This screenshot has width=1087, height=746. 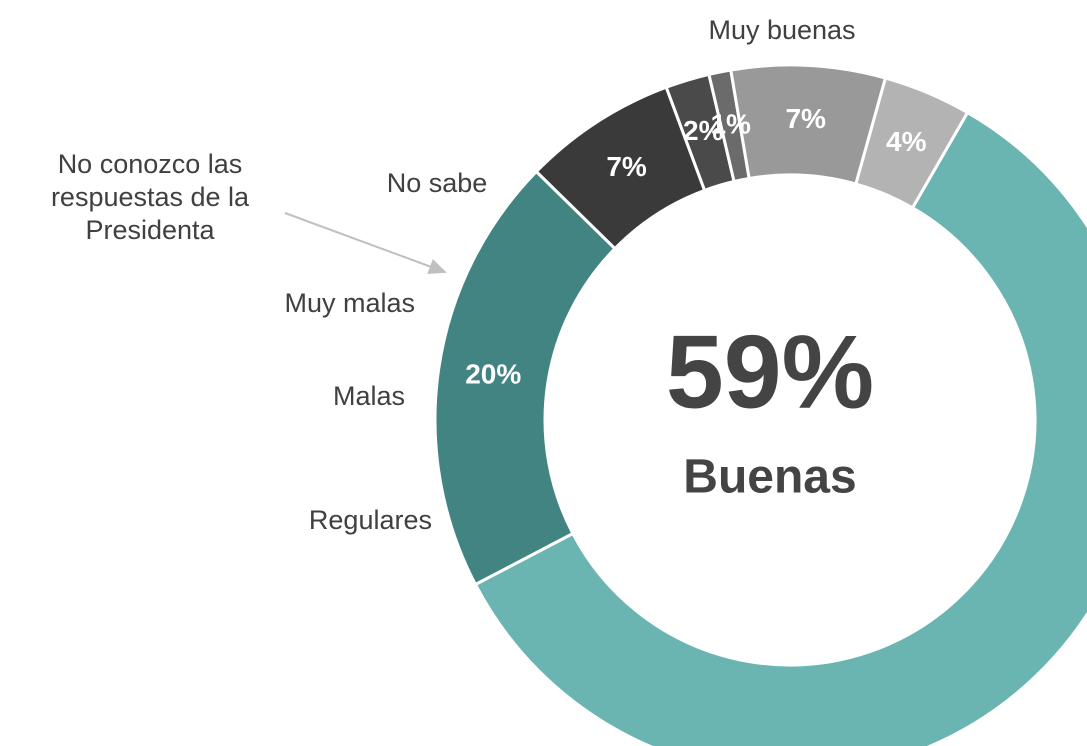 What do you see at coordinates (365, 243) in the screenshot?
I see `leader-arrow` at bounding box center [365, 243].